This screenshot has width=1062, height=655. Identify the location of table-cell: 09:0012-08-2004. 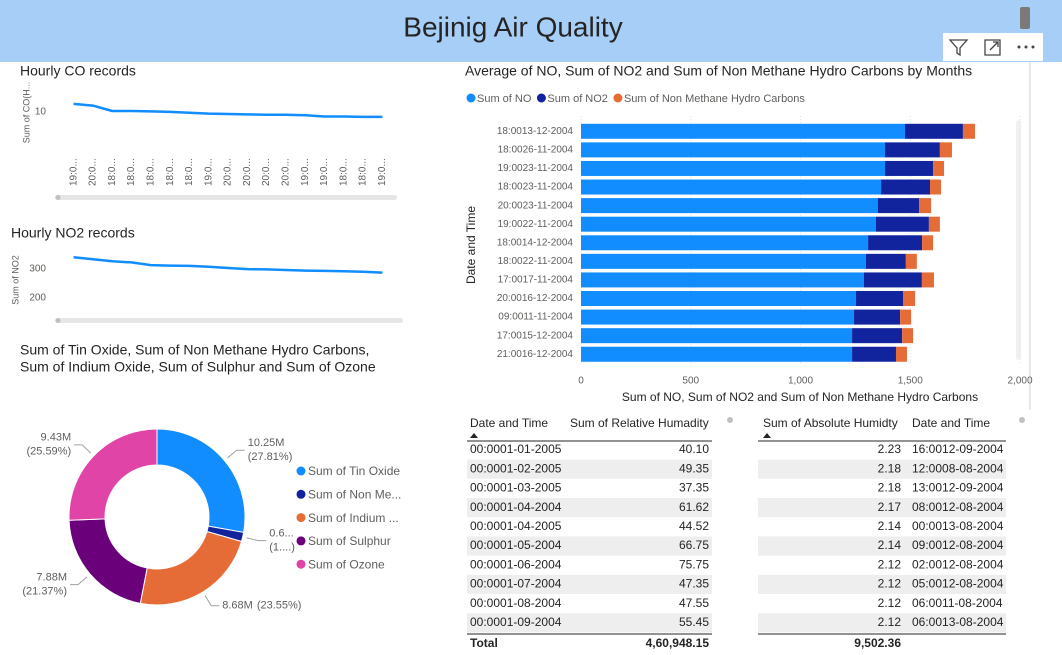
(958, 545).